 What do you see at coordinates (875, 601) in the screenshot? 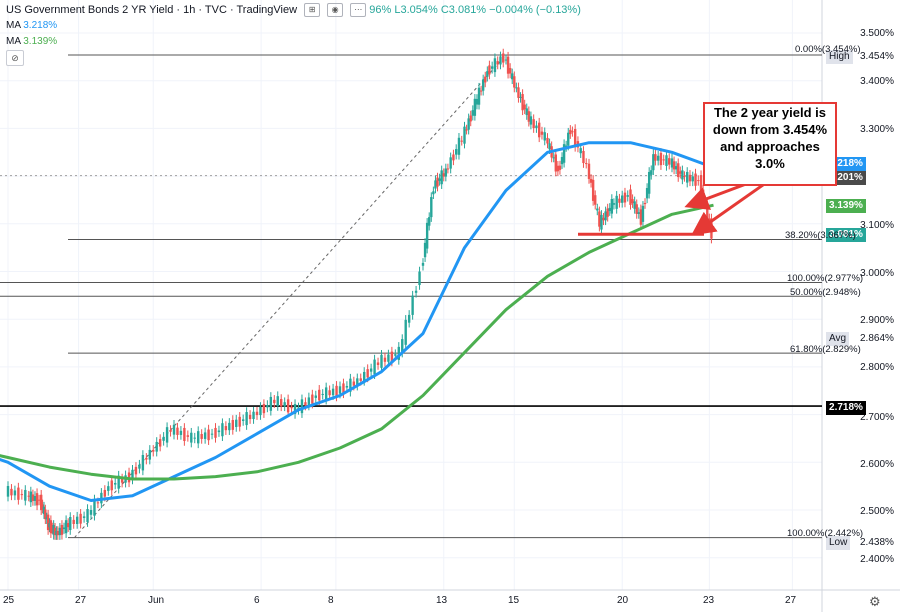
I see `settings-icon: ⚙` at bounding box center [875, 601].